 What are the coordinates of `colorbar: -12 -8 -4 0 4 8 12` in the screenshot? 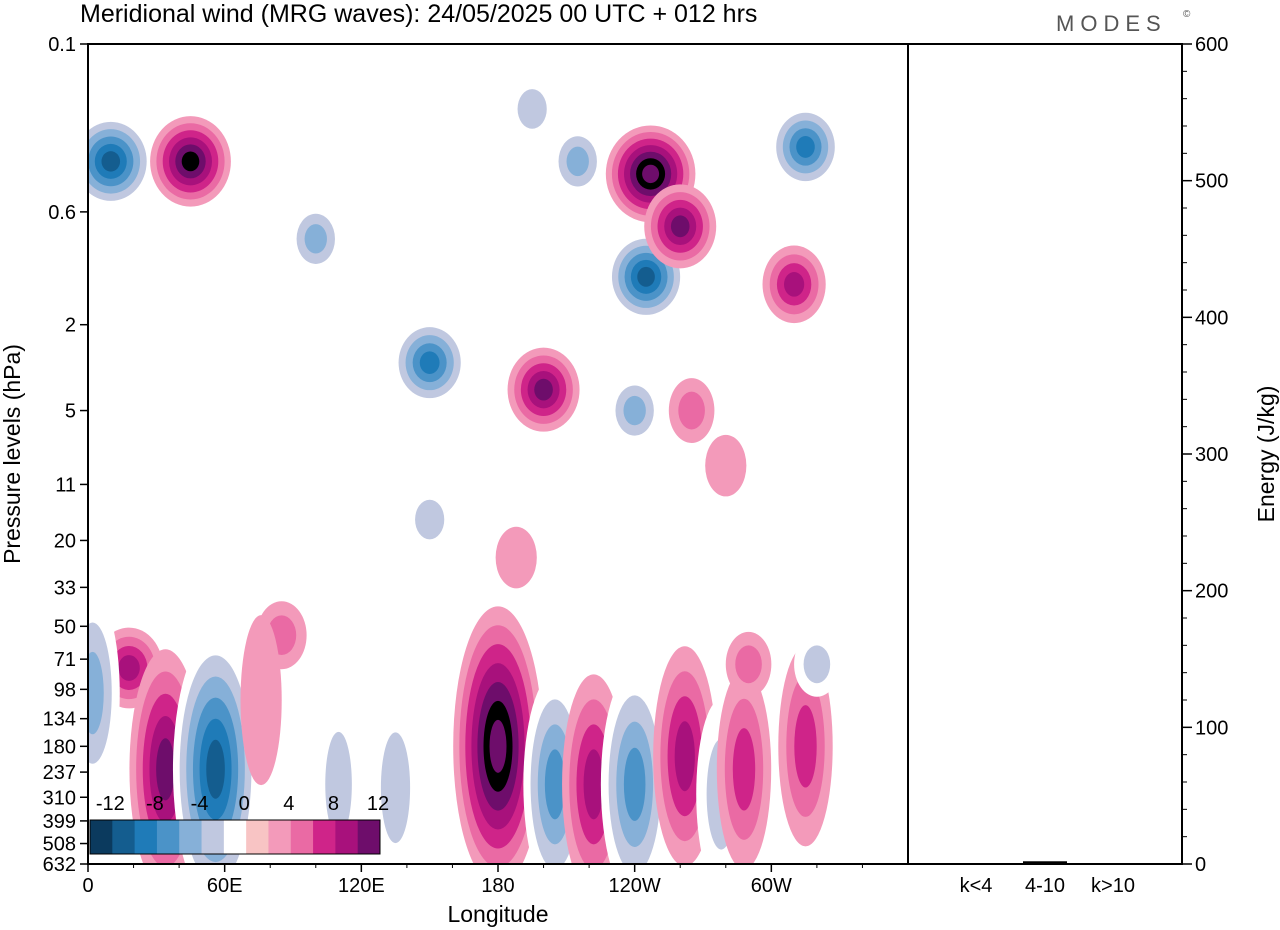 It's located at (239, 824).